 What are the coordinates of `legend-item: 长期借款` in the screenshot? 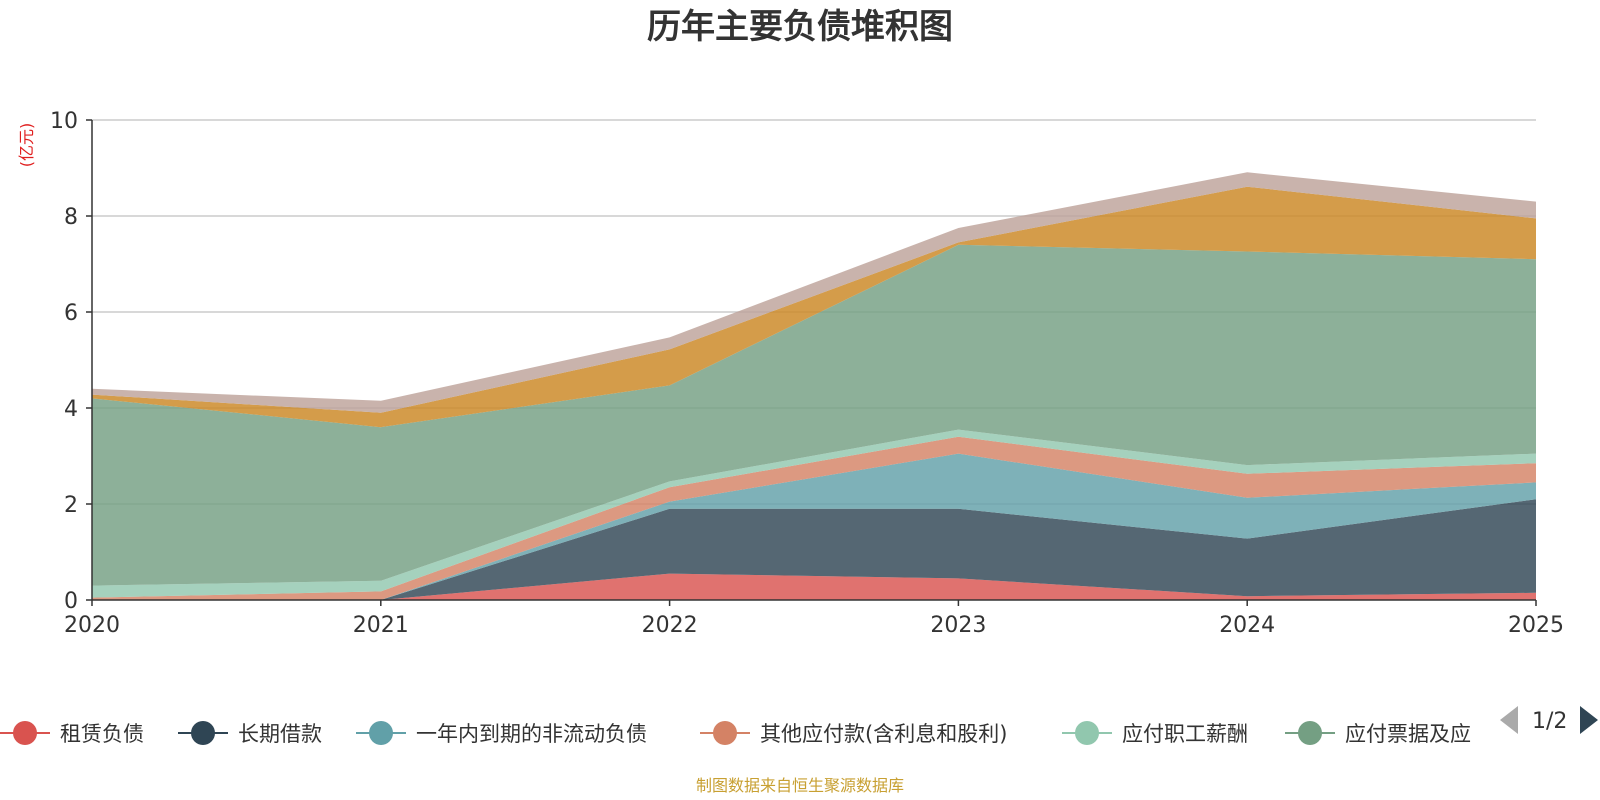 It's located at (250, 733).